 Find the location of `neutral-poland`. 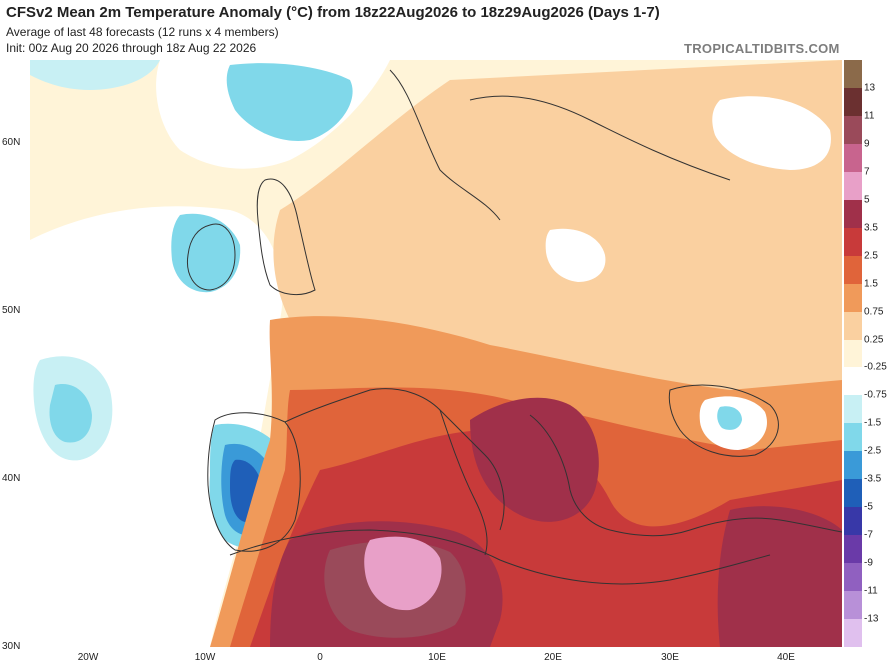

neutral-poland is located at coordinates (575, 255).